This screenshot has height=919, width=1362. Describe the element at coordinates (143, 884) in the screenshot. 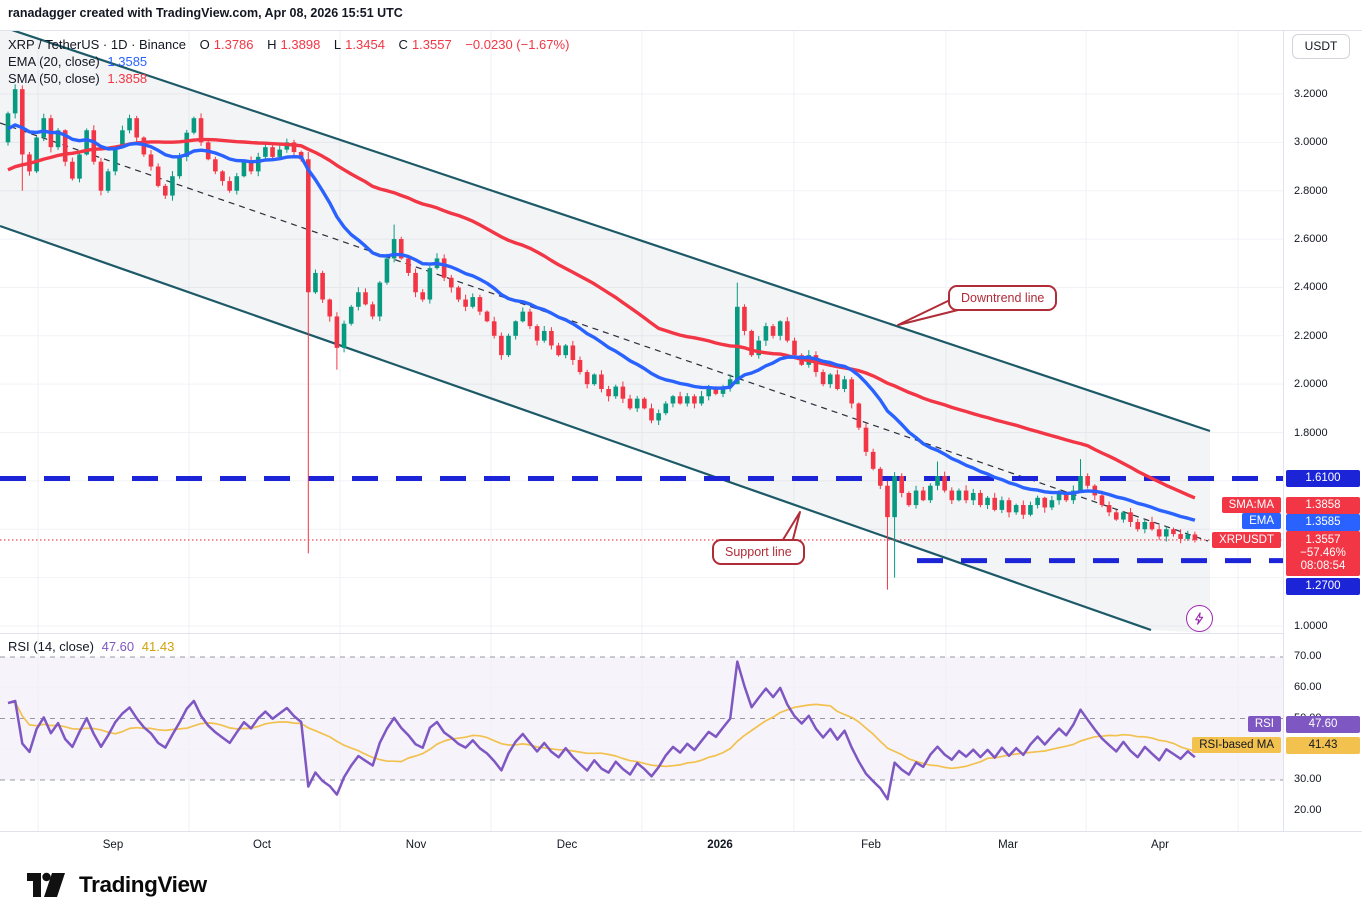

I see `tradingview-logo-text: TradingView` at that location.